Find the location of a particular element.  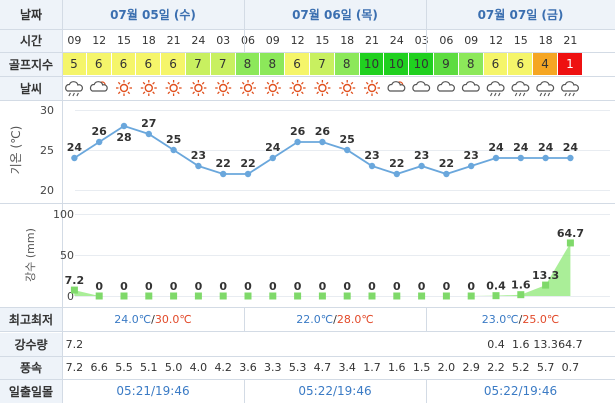

wind-cell: 5.7 is located at coordinates (545, 367).